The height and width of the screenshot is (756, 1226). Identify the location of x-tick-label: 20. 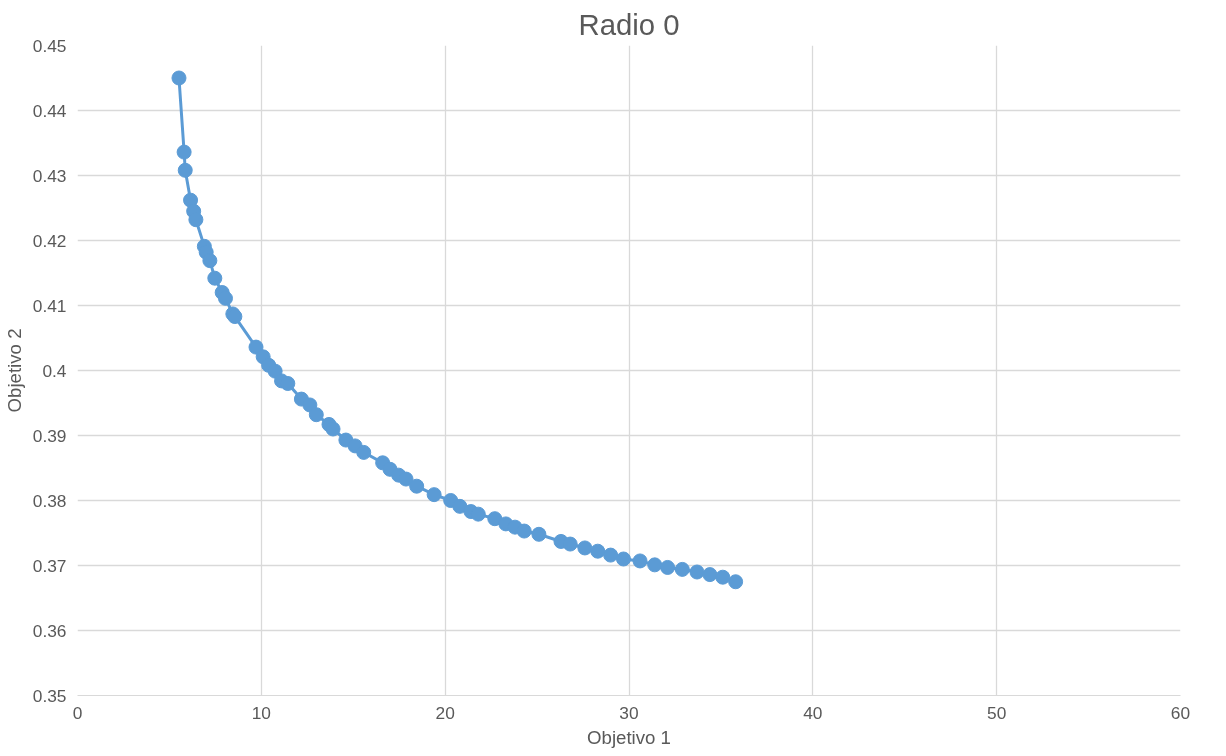
(445, 712).